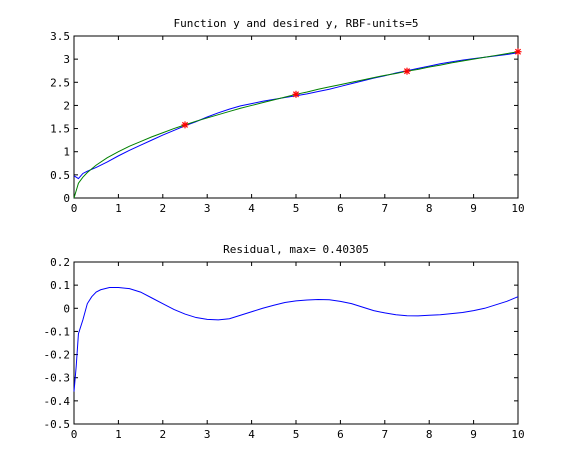 This screenshot has height=475, width=574. What do you see at coordinates (60, 262) in the screenshot?
I see `residual-y-tick-label: 0.2` at bounding box center [60, 262].